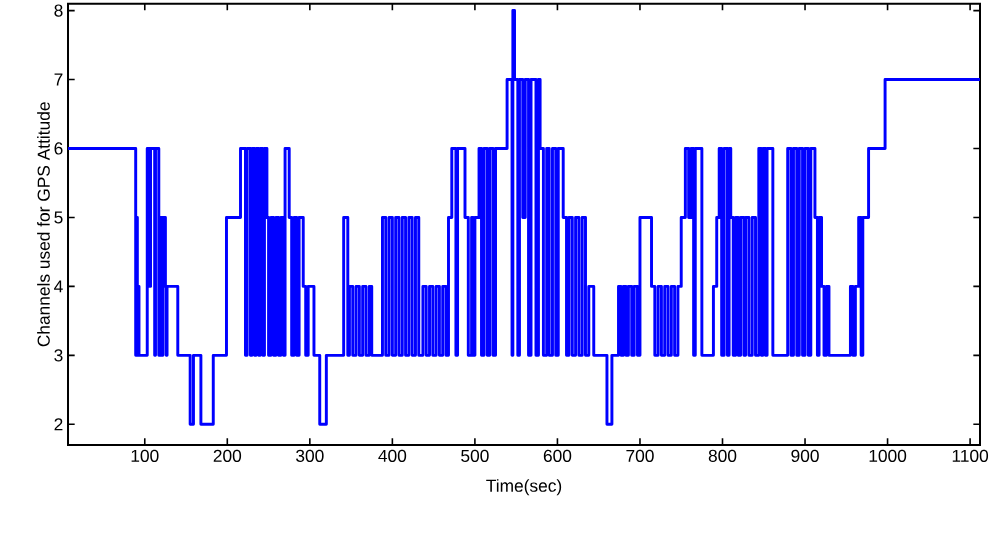  What do you see at coordinates (58, 10) in the screenshot?
I see `y-tick-label: 8` at bounding box center [58, 10].